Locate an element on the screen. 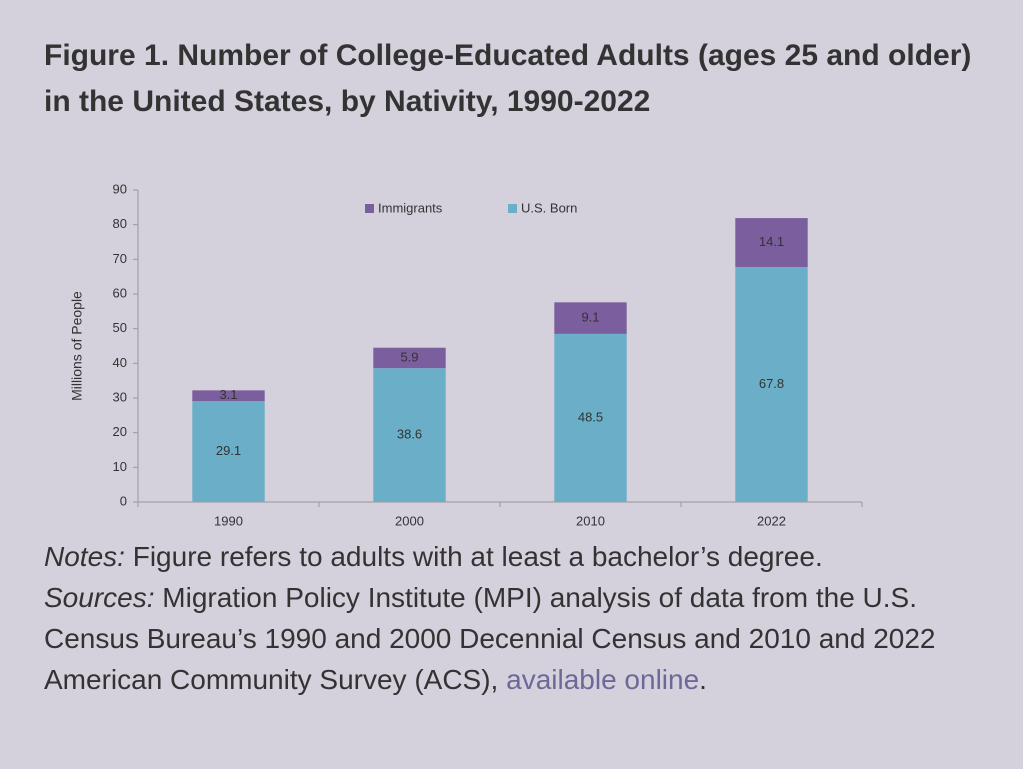  y-tick-label: 60 is located at coordinates (120, 292).